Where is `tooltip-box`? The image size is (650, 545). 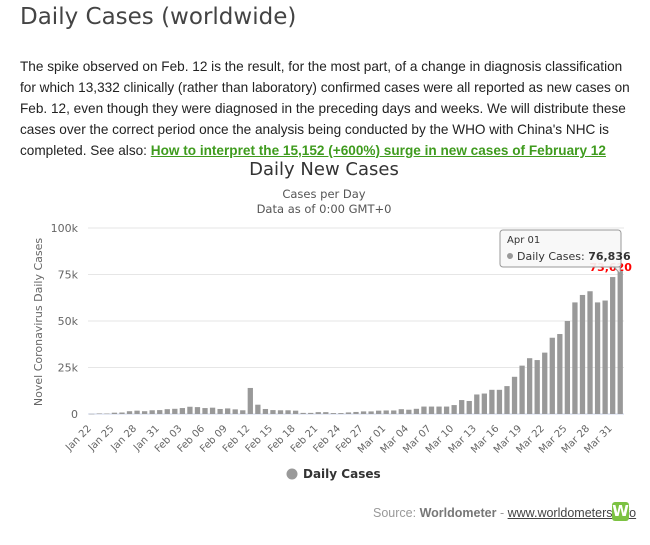
tooltip-box is located at coordinates (560, 248).